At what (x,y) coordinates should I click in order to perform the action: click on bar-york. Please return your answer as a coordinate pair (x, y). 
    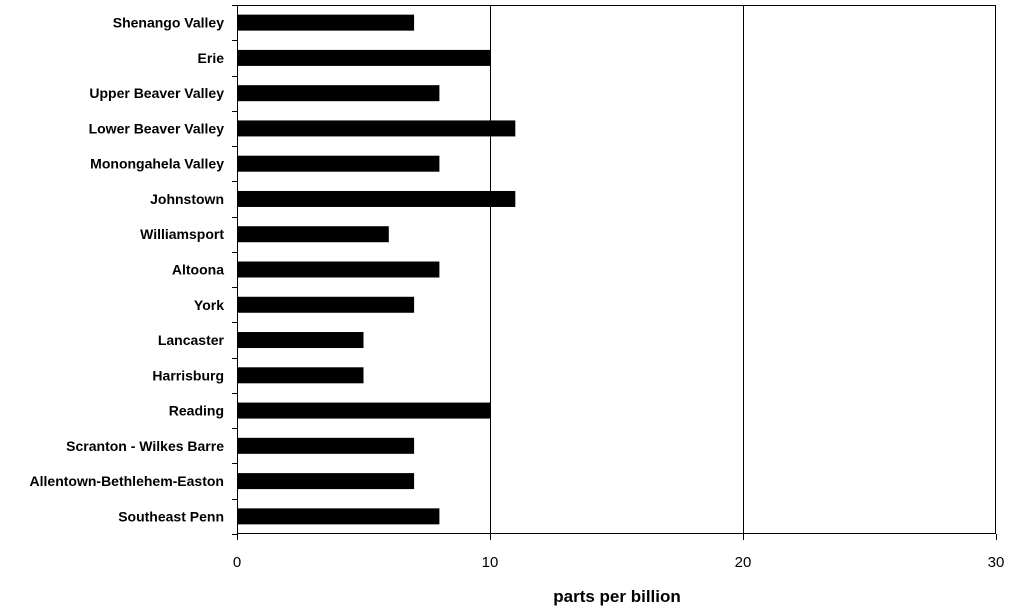
    Looking at the image, I should click on (326, 304).